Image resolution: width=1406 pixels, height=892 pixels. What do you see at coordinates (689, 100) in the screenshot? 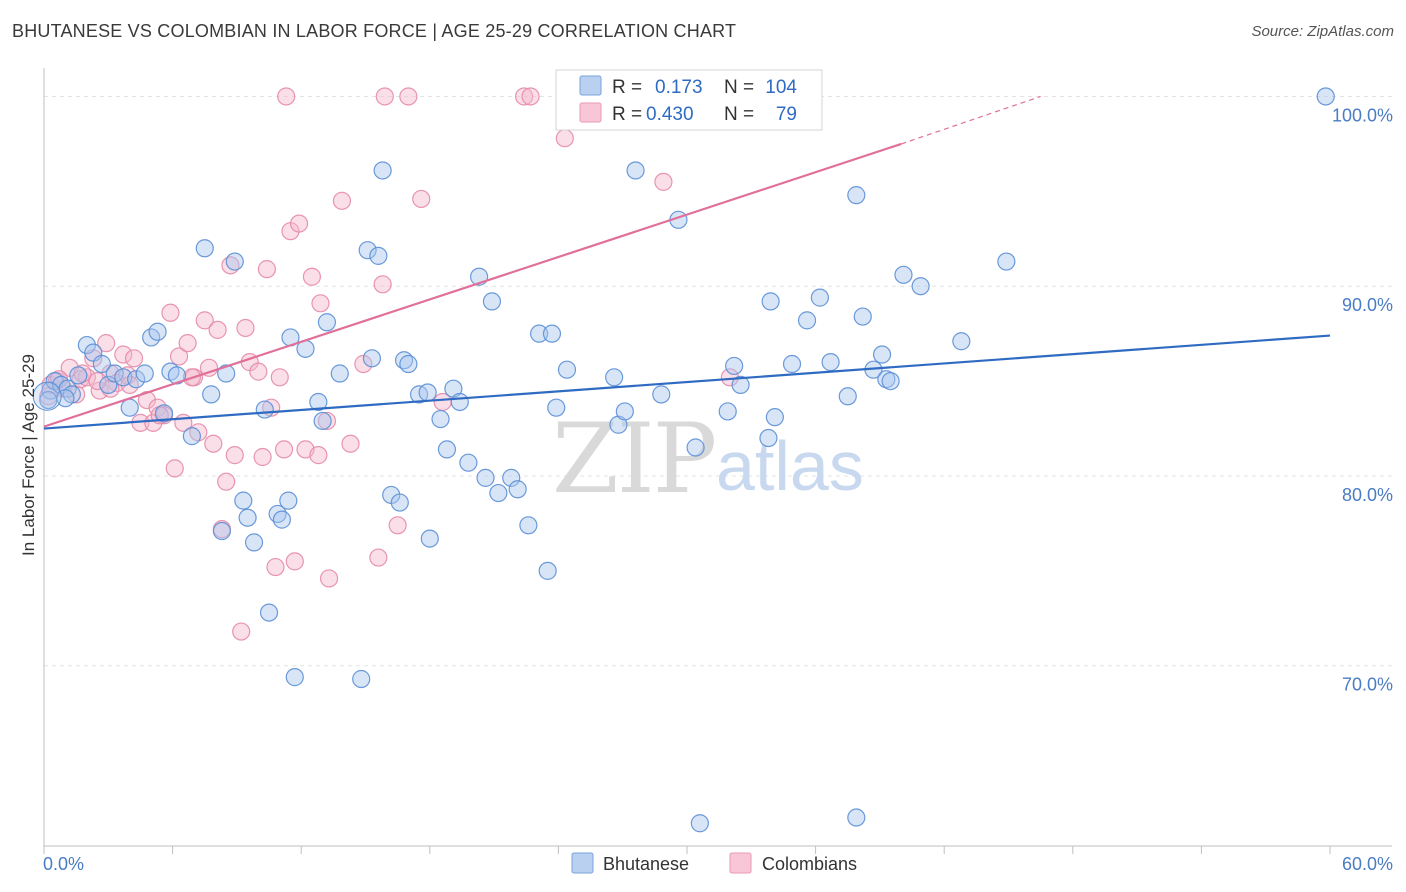
I see `stats-legend: R = 0.173 N = 104 R = 0.430 N = 79` at bounding box center [689, 100].